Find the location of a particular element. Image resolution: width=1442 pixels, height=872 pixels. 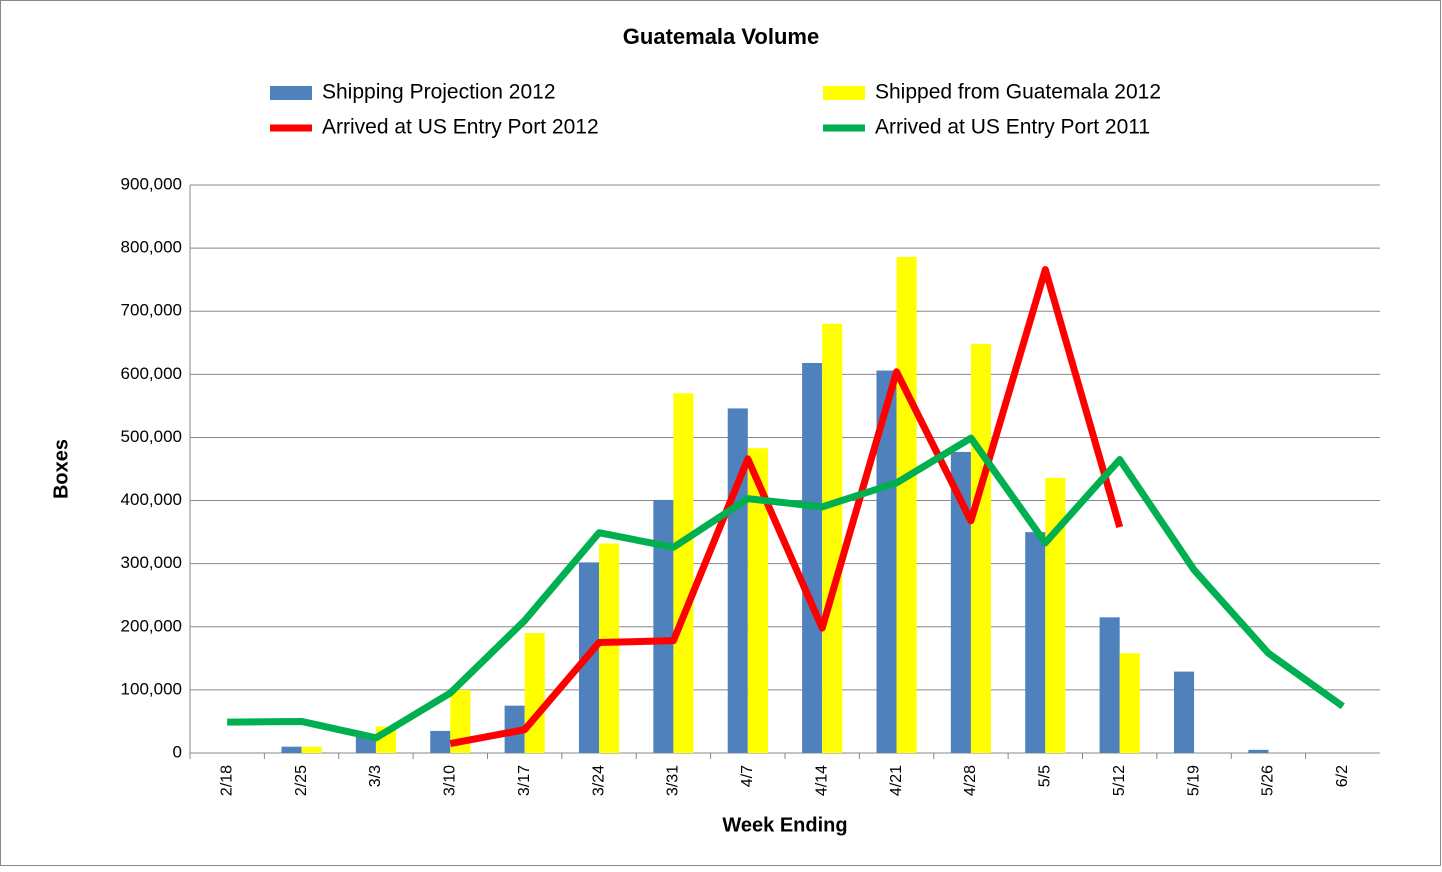

y-tick-label: 300,000 is located at coordinates (151, 562).